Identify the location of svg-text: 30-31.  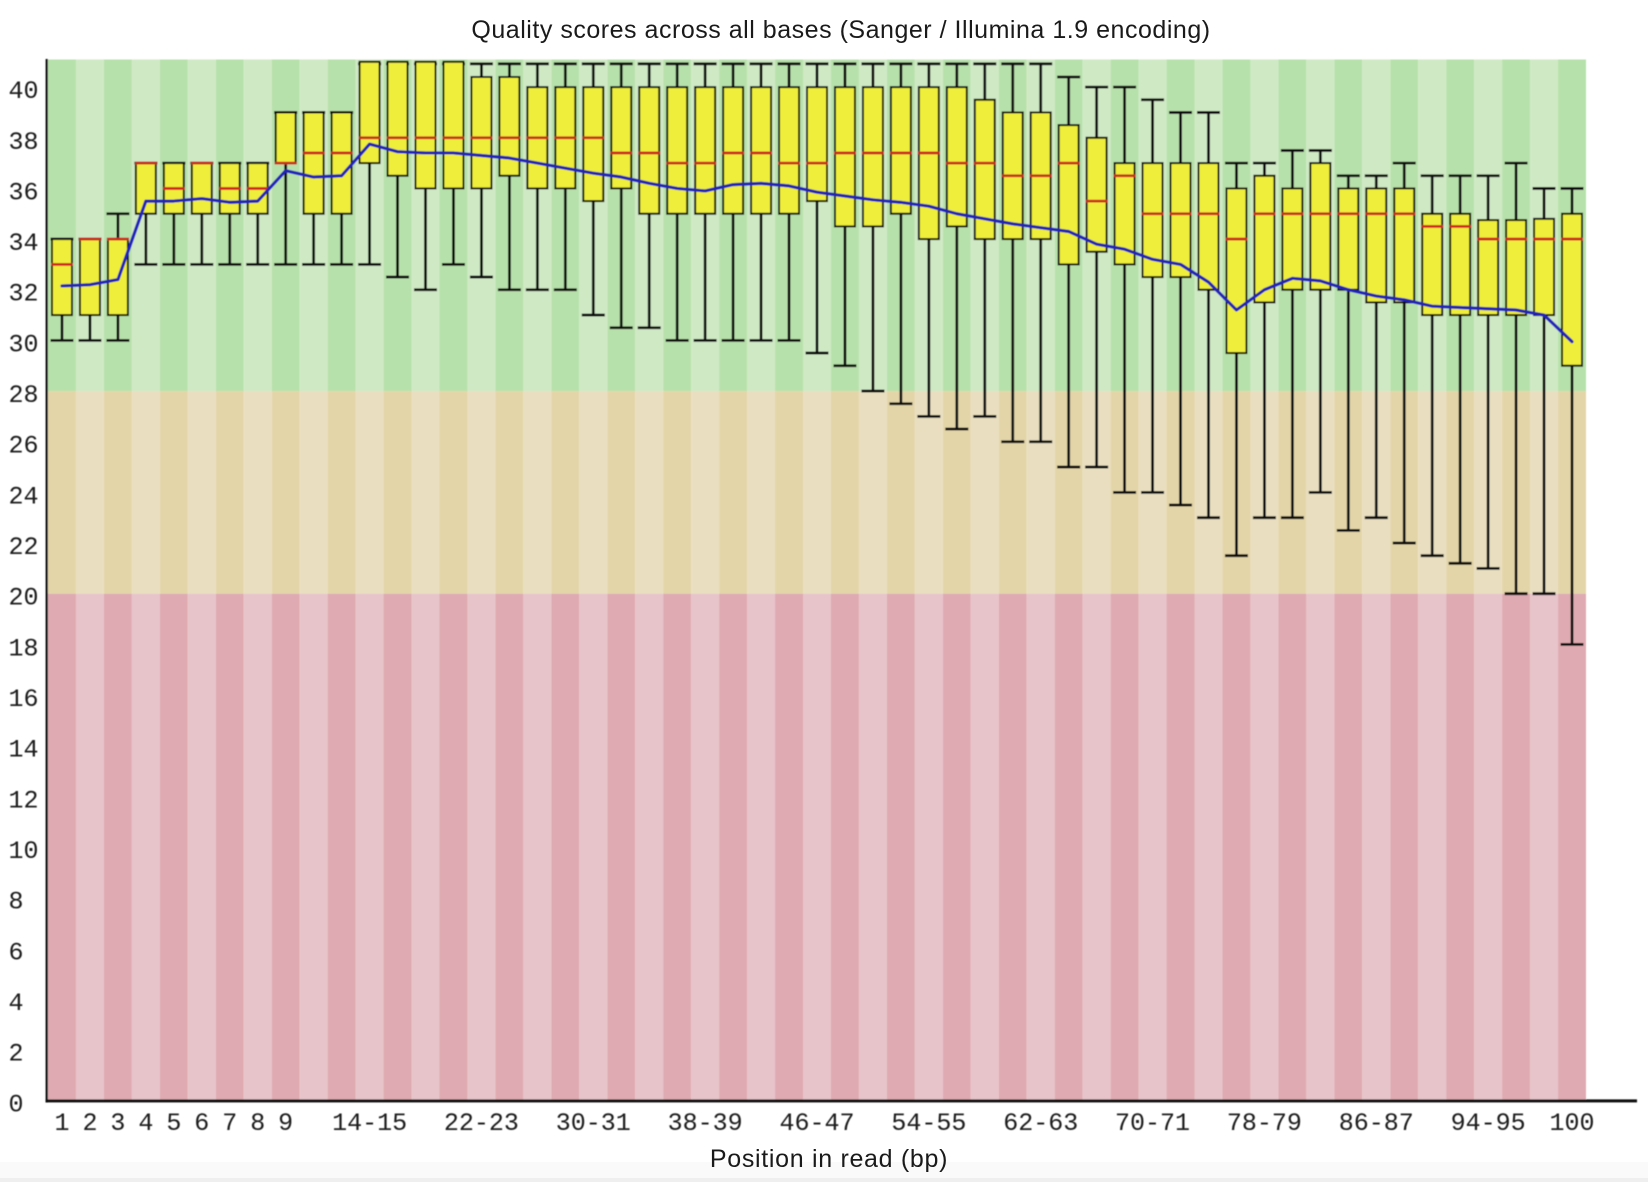
(593, 1123).